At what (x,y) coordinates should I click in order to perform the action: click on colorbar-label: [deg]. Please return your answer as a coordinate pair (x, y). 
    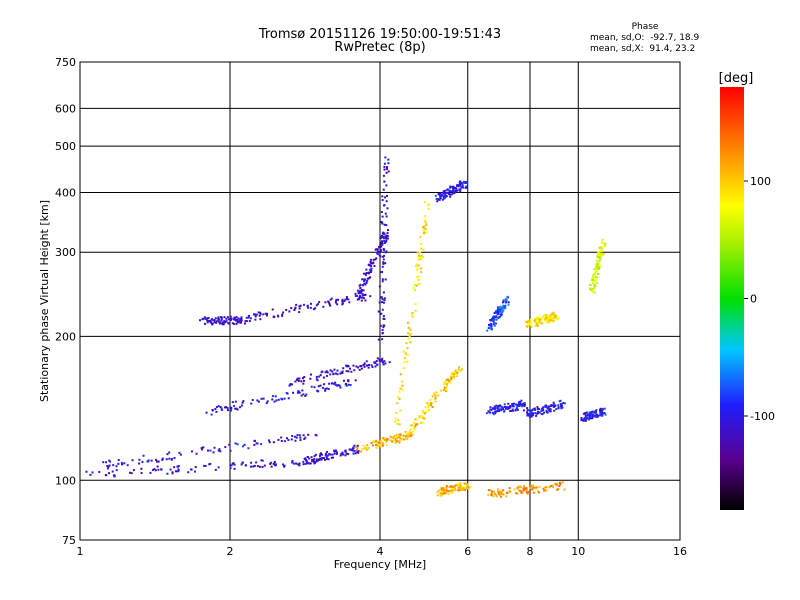
    Looking at the image, I should click on (736, 78).